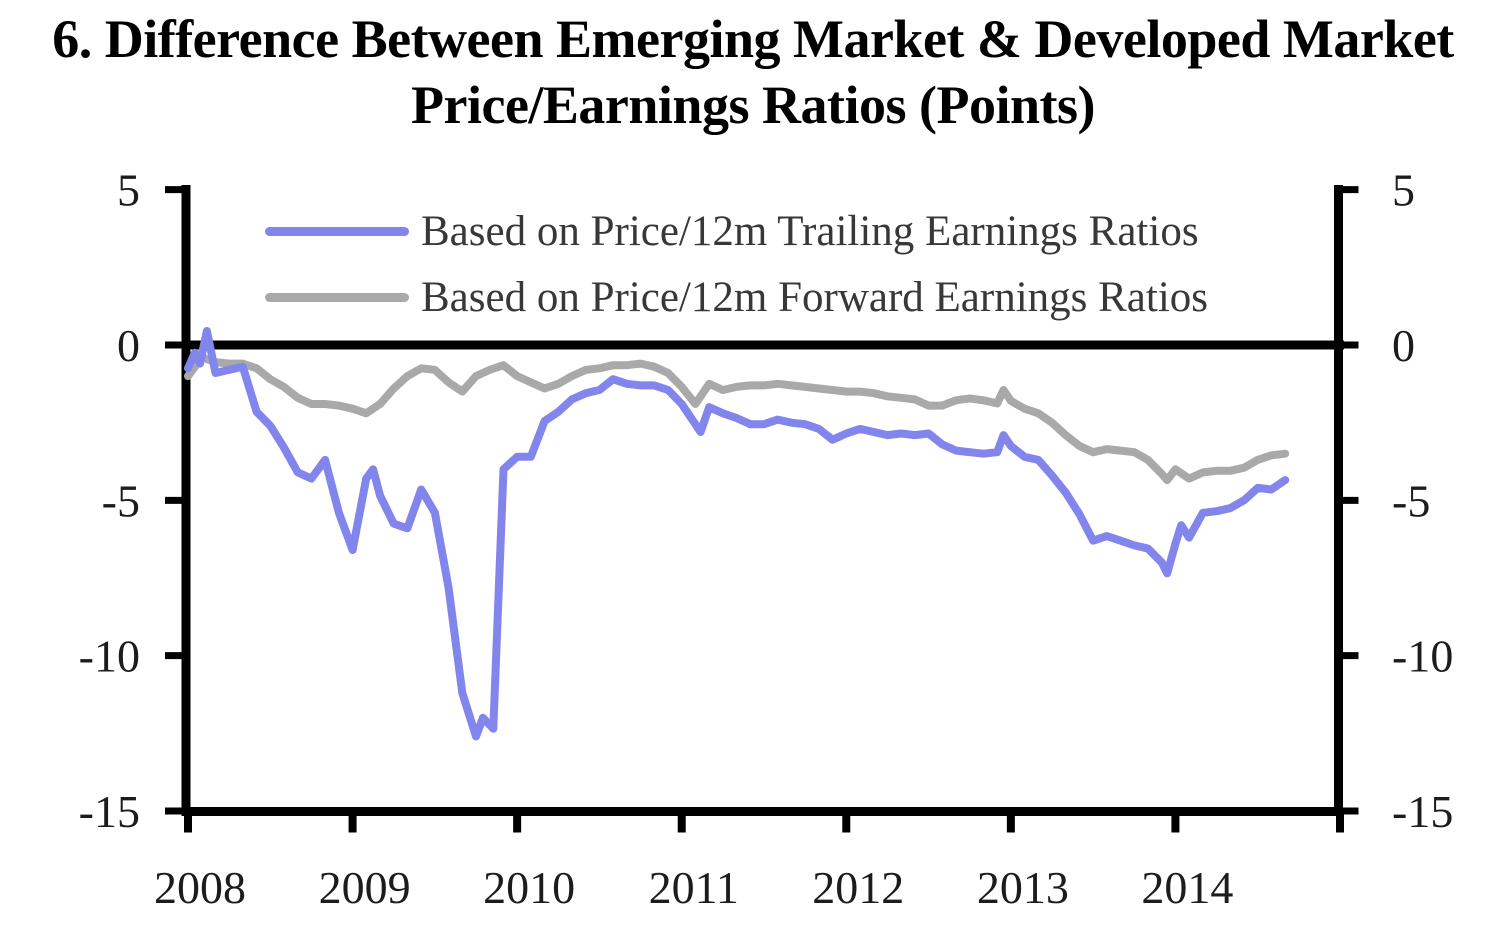 Image resolution: width=1506 pixels, height=926 pixels. Describe the element at coordinates (128, 345) in the screenshot. I see `y-tick-label-left-0: 0` at that location.